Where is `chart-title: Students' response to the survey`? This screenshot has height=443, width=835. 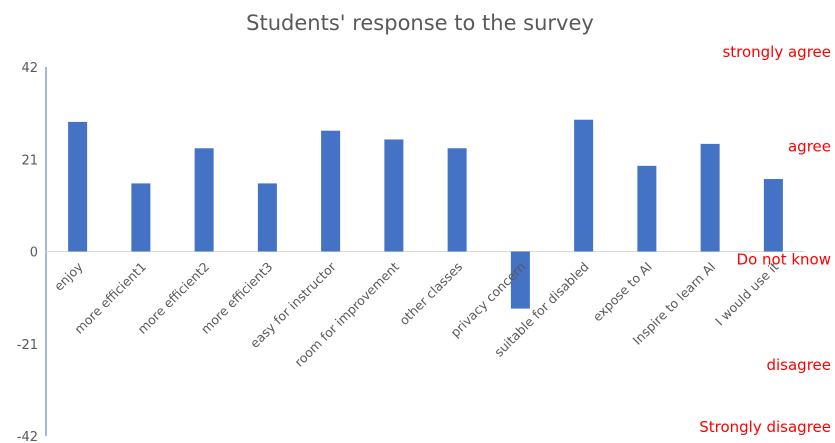 chart-title: Students' response to the survey is located at coordinates (420, 23).